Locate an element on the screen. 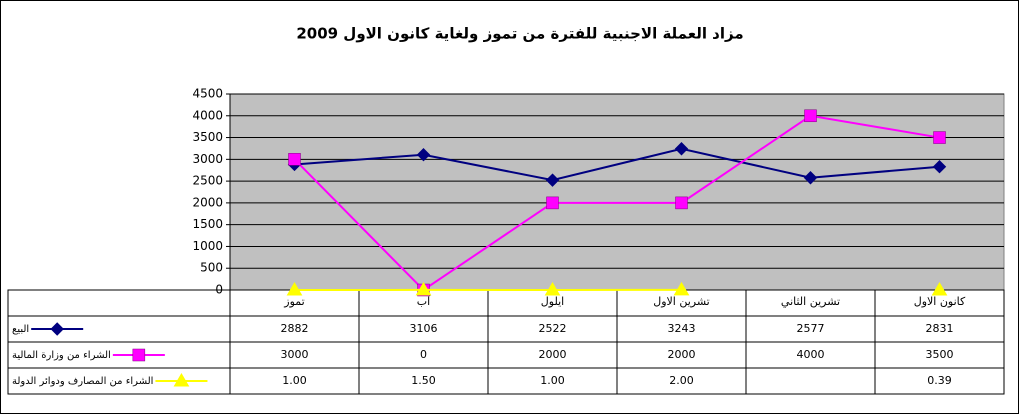 The width and height of the screenshot is (1019, 414). y-tick-label: 1500 is located at coordinates (207, 224).